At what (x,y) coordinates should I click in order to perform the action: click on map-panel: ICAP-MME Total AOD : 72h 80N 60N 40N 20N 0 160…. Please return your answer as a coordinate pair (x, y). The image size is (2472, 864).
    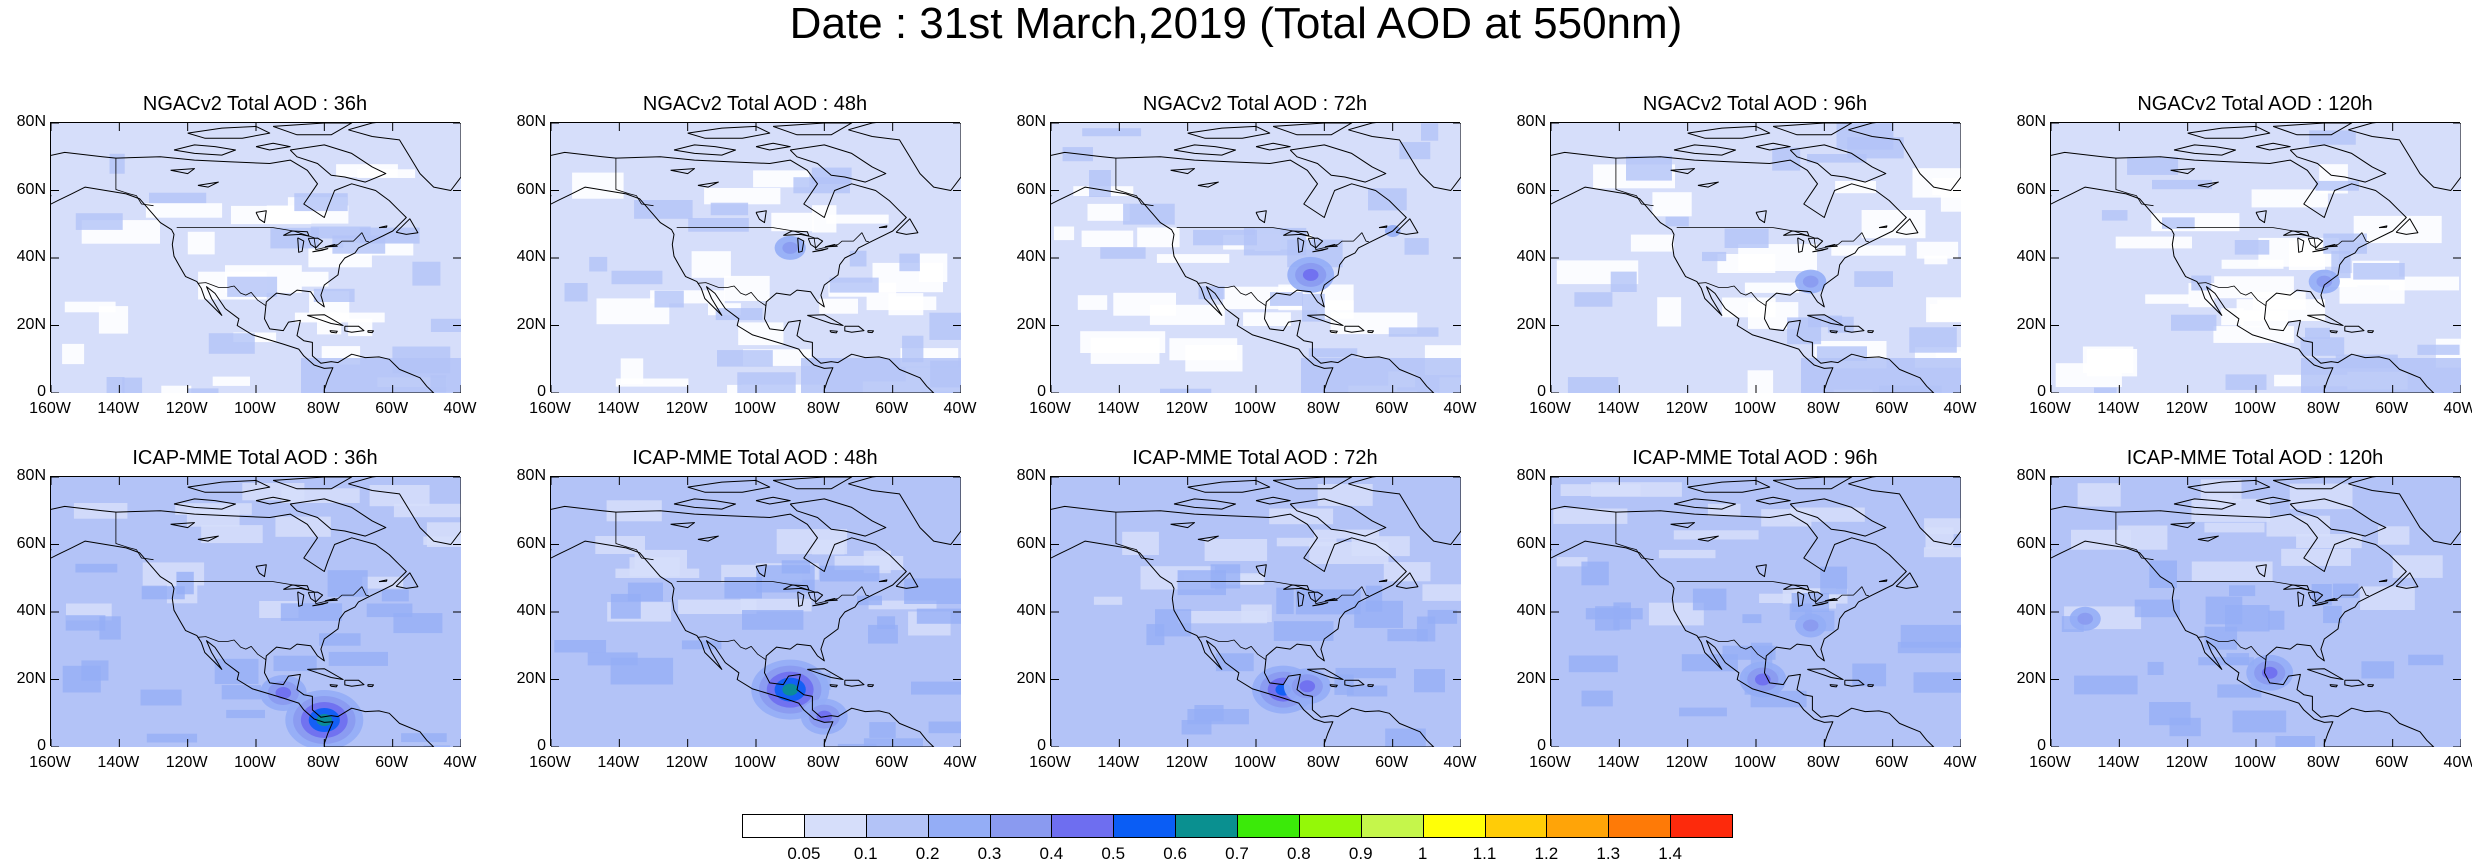
    Looking at the image, I should click on (1247, 611).